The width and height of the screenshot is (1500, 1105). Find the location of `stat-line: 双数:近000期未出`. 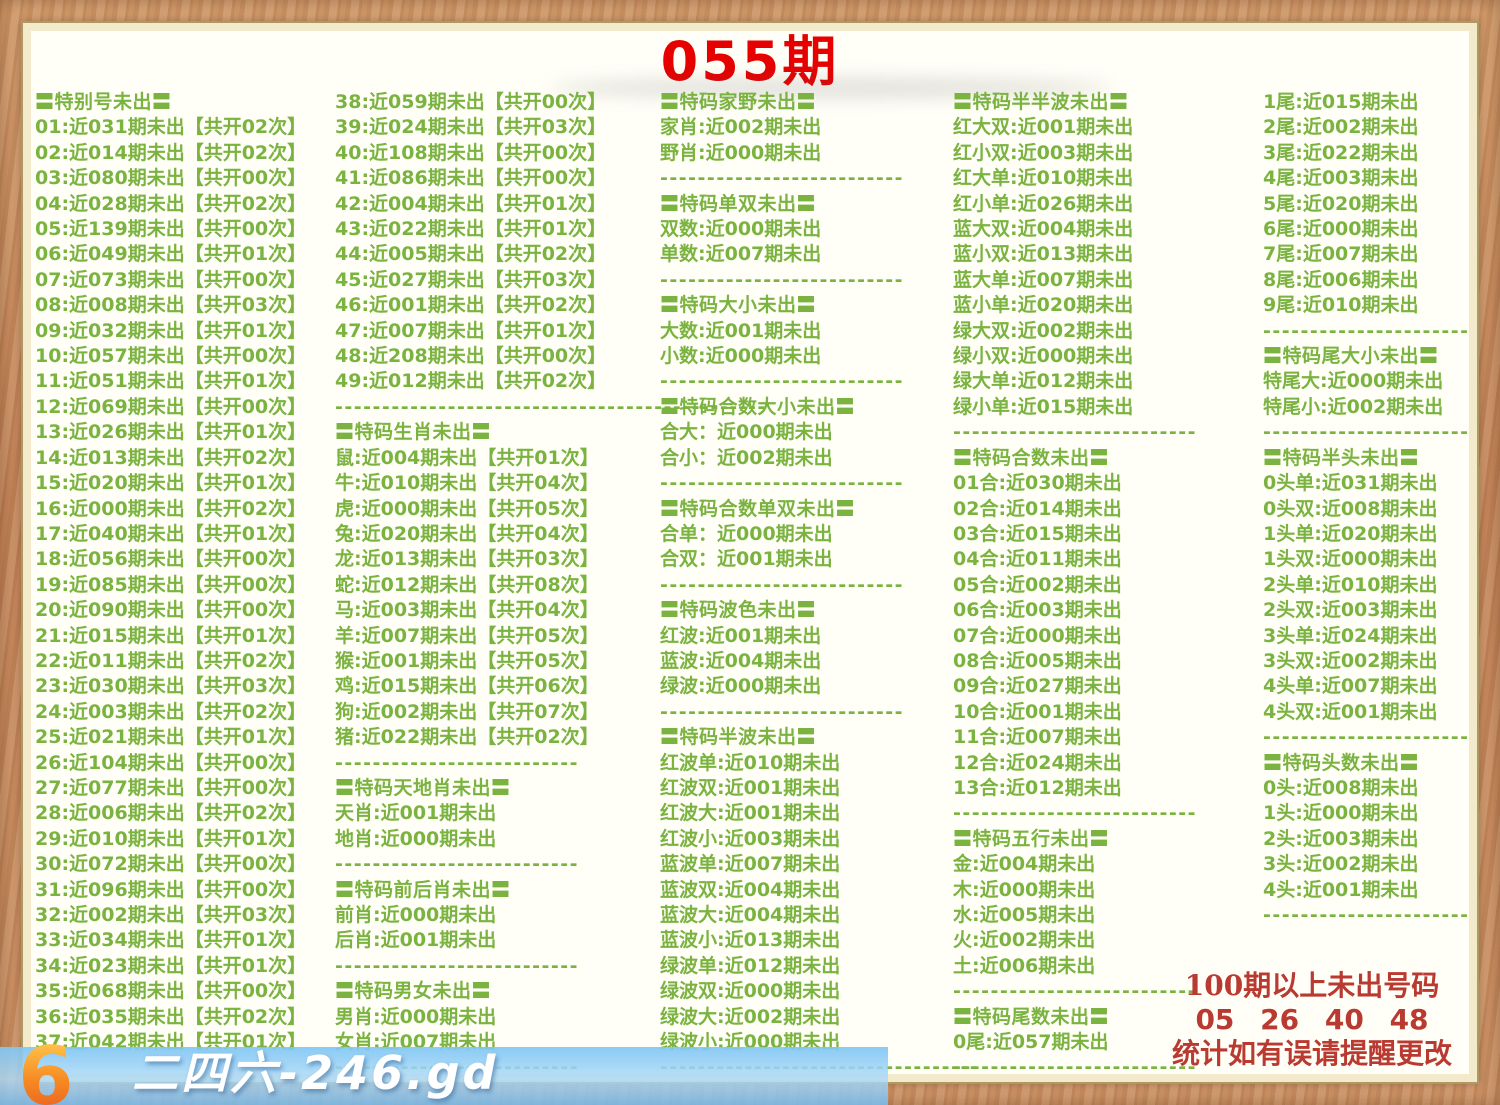

stat-line: 双数:近000期未出 is located at coordinates (741, 229).